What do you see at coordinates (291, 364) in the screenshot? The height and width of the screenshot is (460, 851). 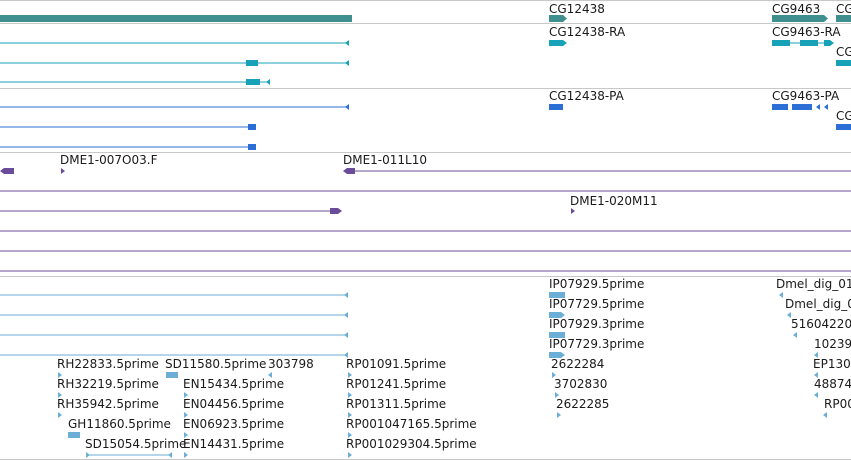 I see `est-label: 303798` at bounding box center [291, 364].